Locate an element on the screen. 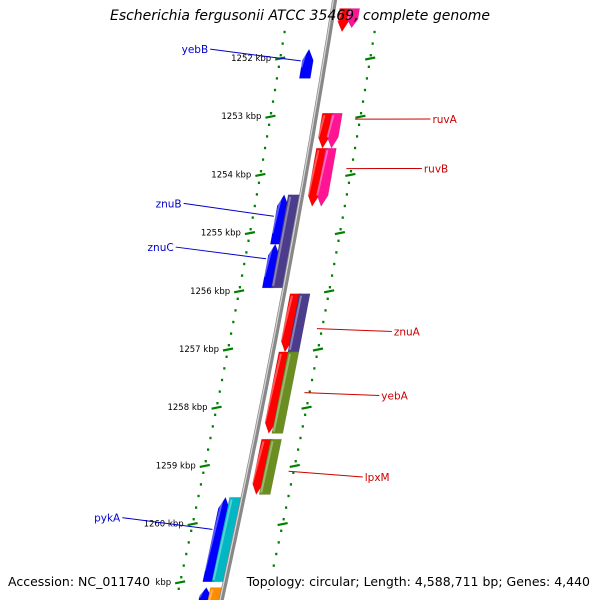 This screenshot has width=600, height=600. gene-block-top-magenta is located at coordinates (353, 18).